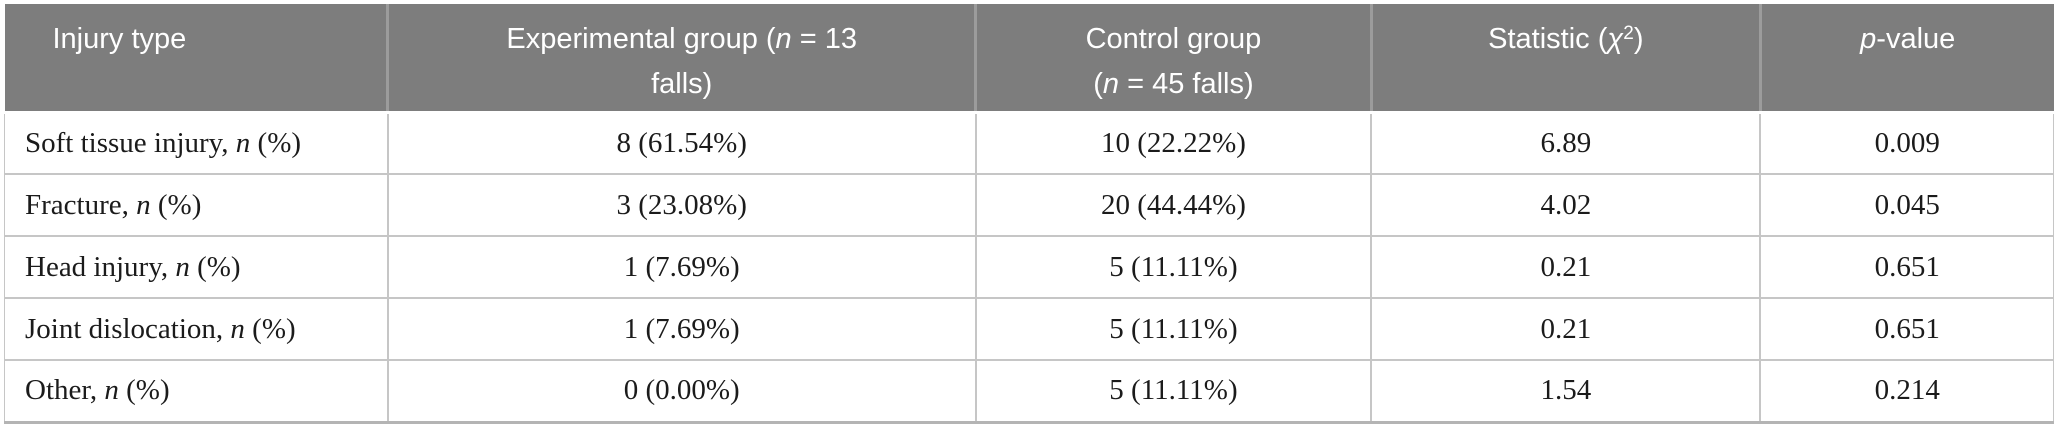 Image resolution: width=2068 pixels, height=440 pixels. I want to click on cell-experimental: 8 (61.54%), so click(681, 143).